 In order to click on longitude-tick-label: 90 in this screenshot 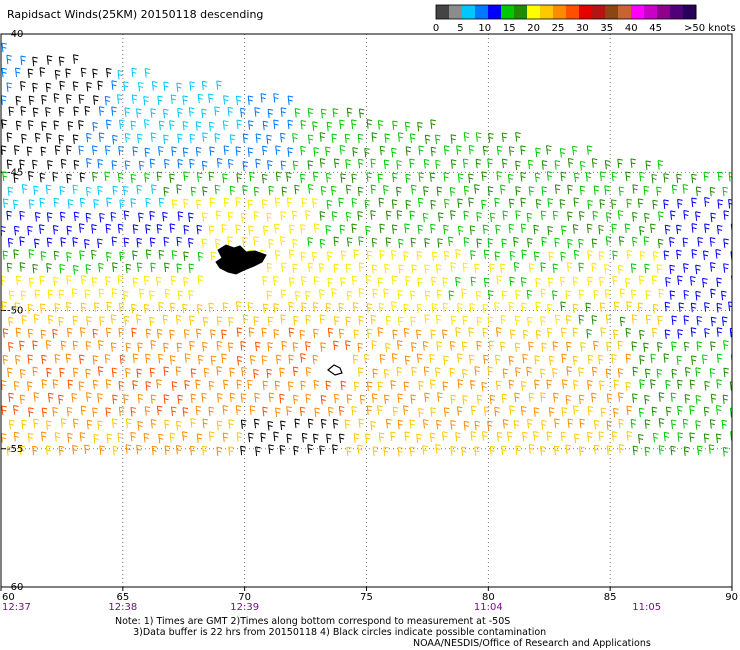, I will do `click(731, 597)`.